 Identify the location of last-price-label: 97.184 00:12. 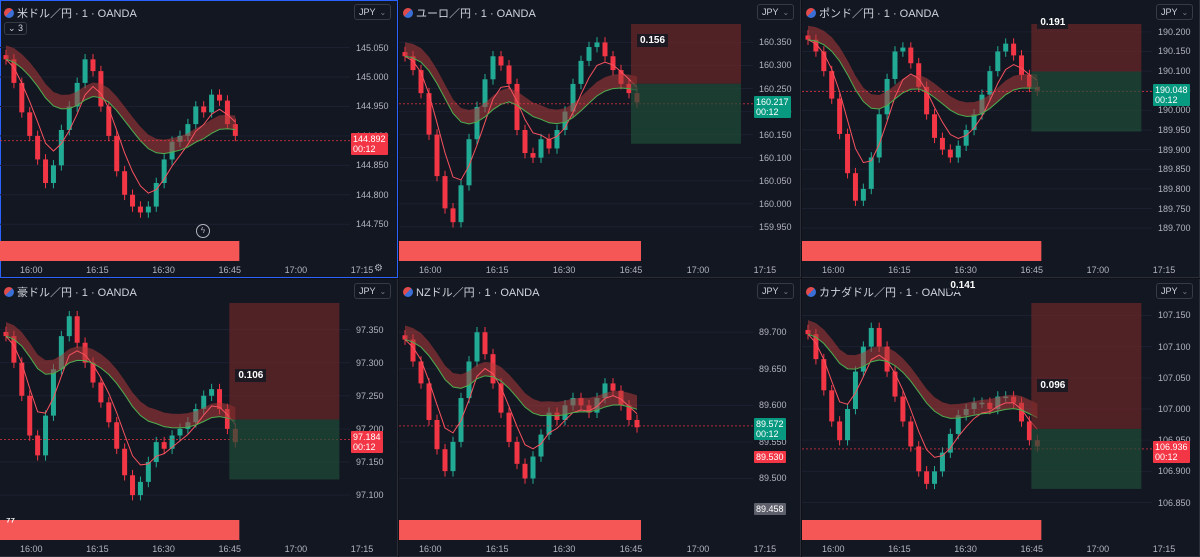
(367, 442).